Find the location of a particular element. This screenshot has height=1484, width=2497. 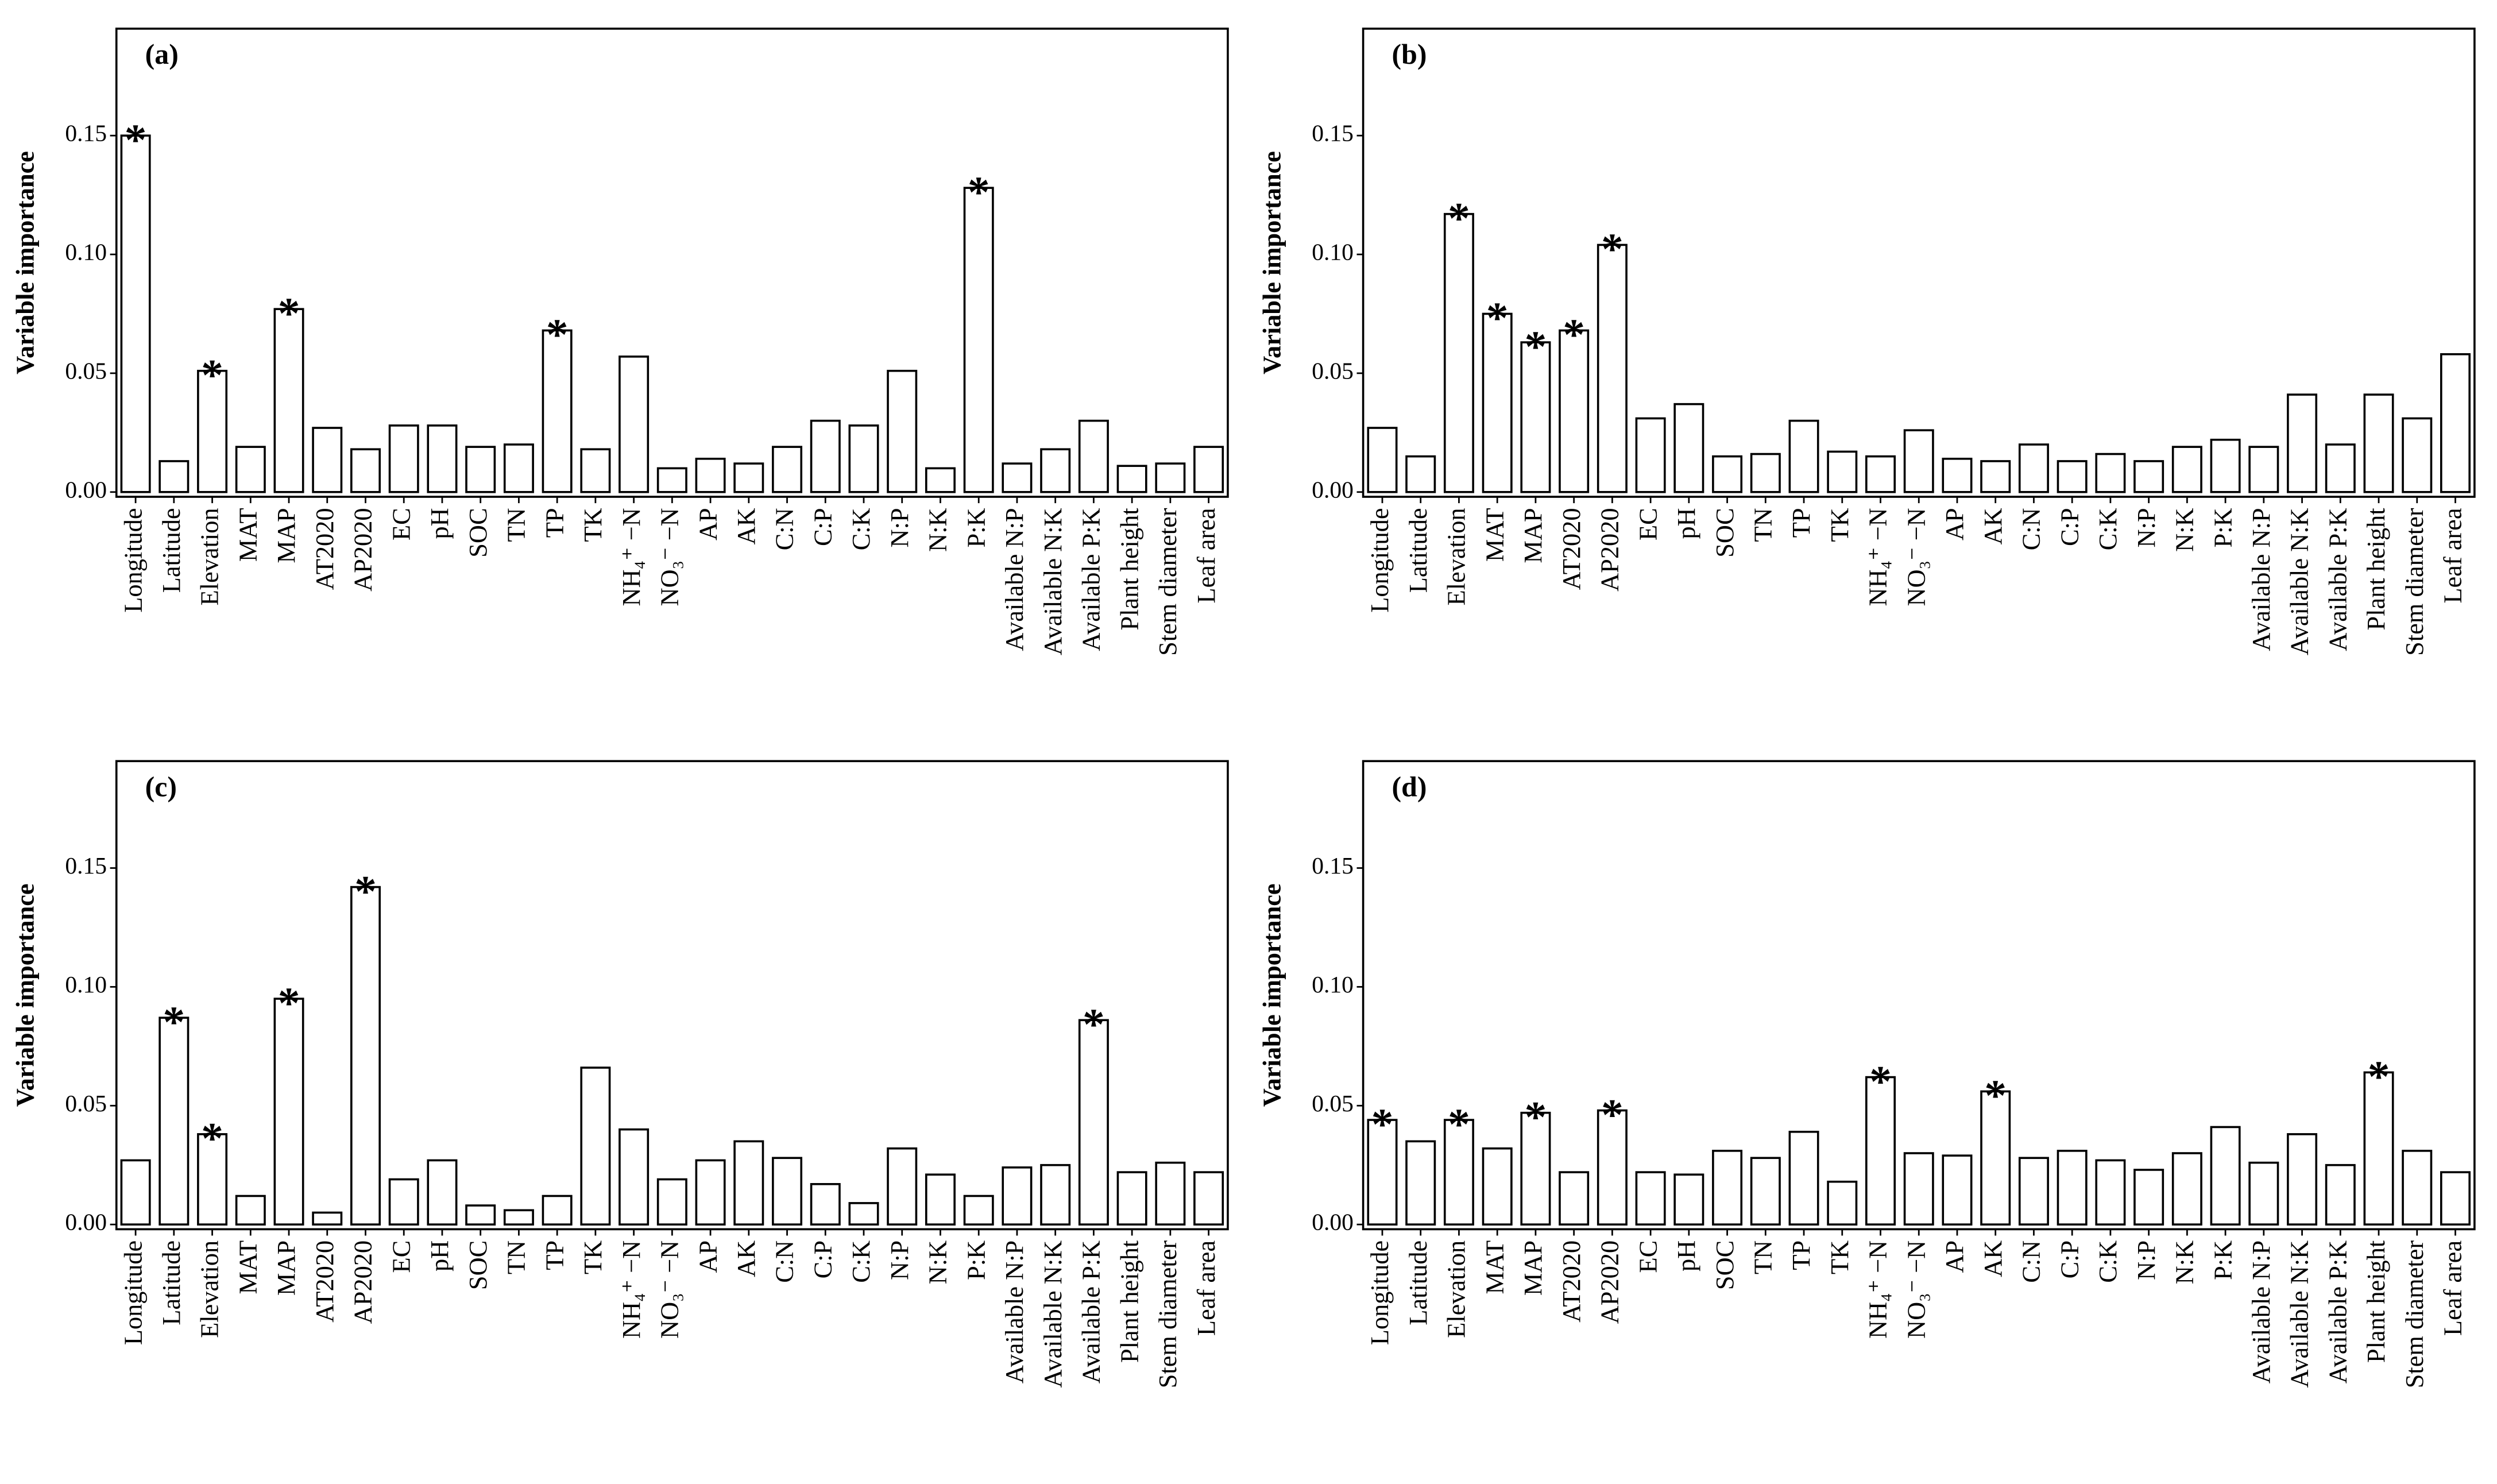

x-tick-label: EC is located at coordinates (401, 1256).